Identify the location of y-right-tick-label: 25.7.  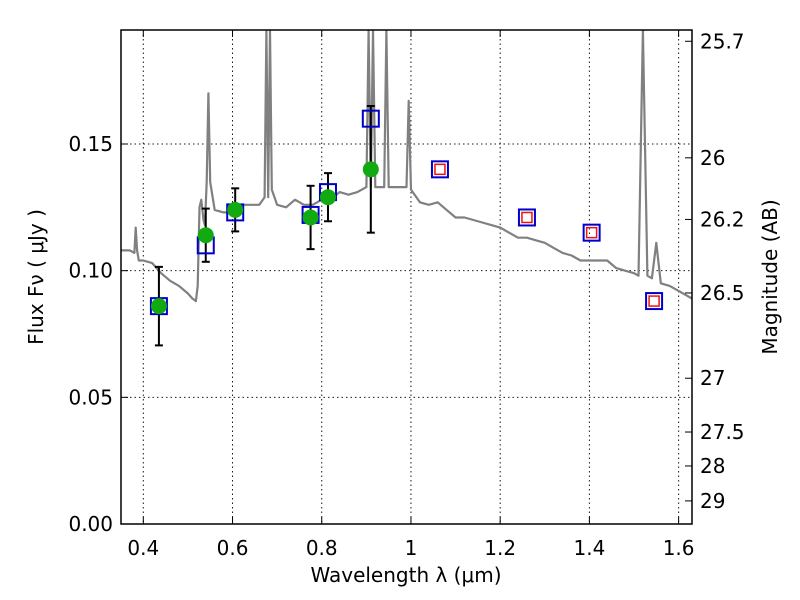
(722, 41).